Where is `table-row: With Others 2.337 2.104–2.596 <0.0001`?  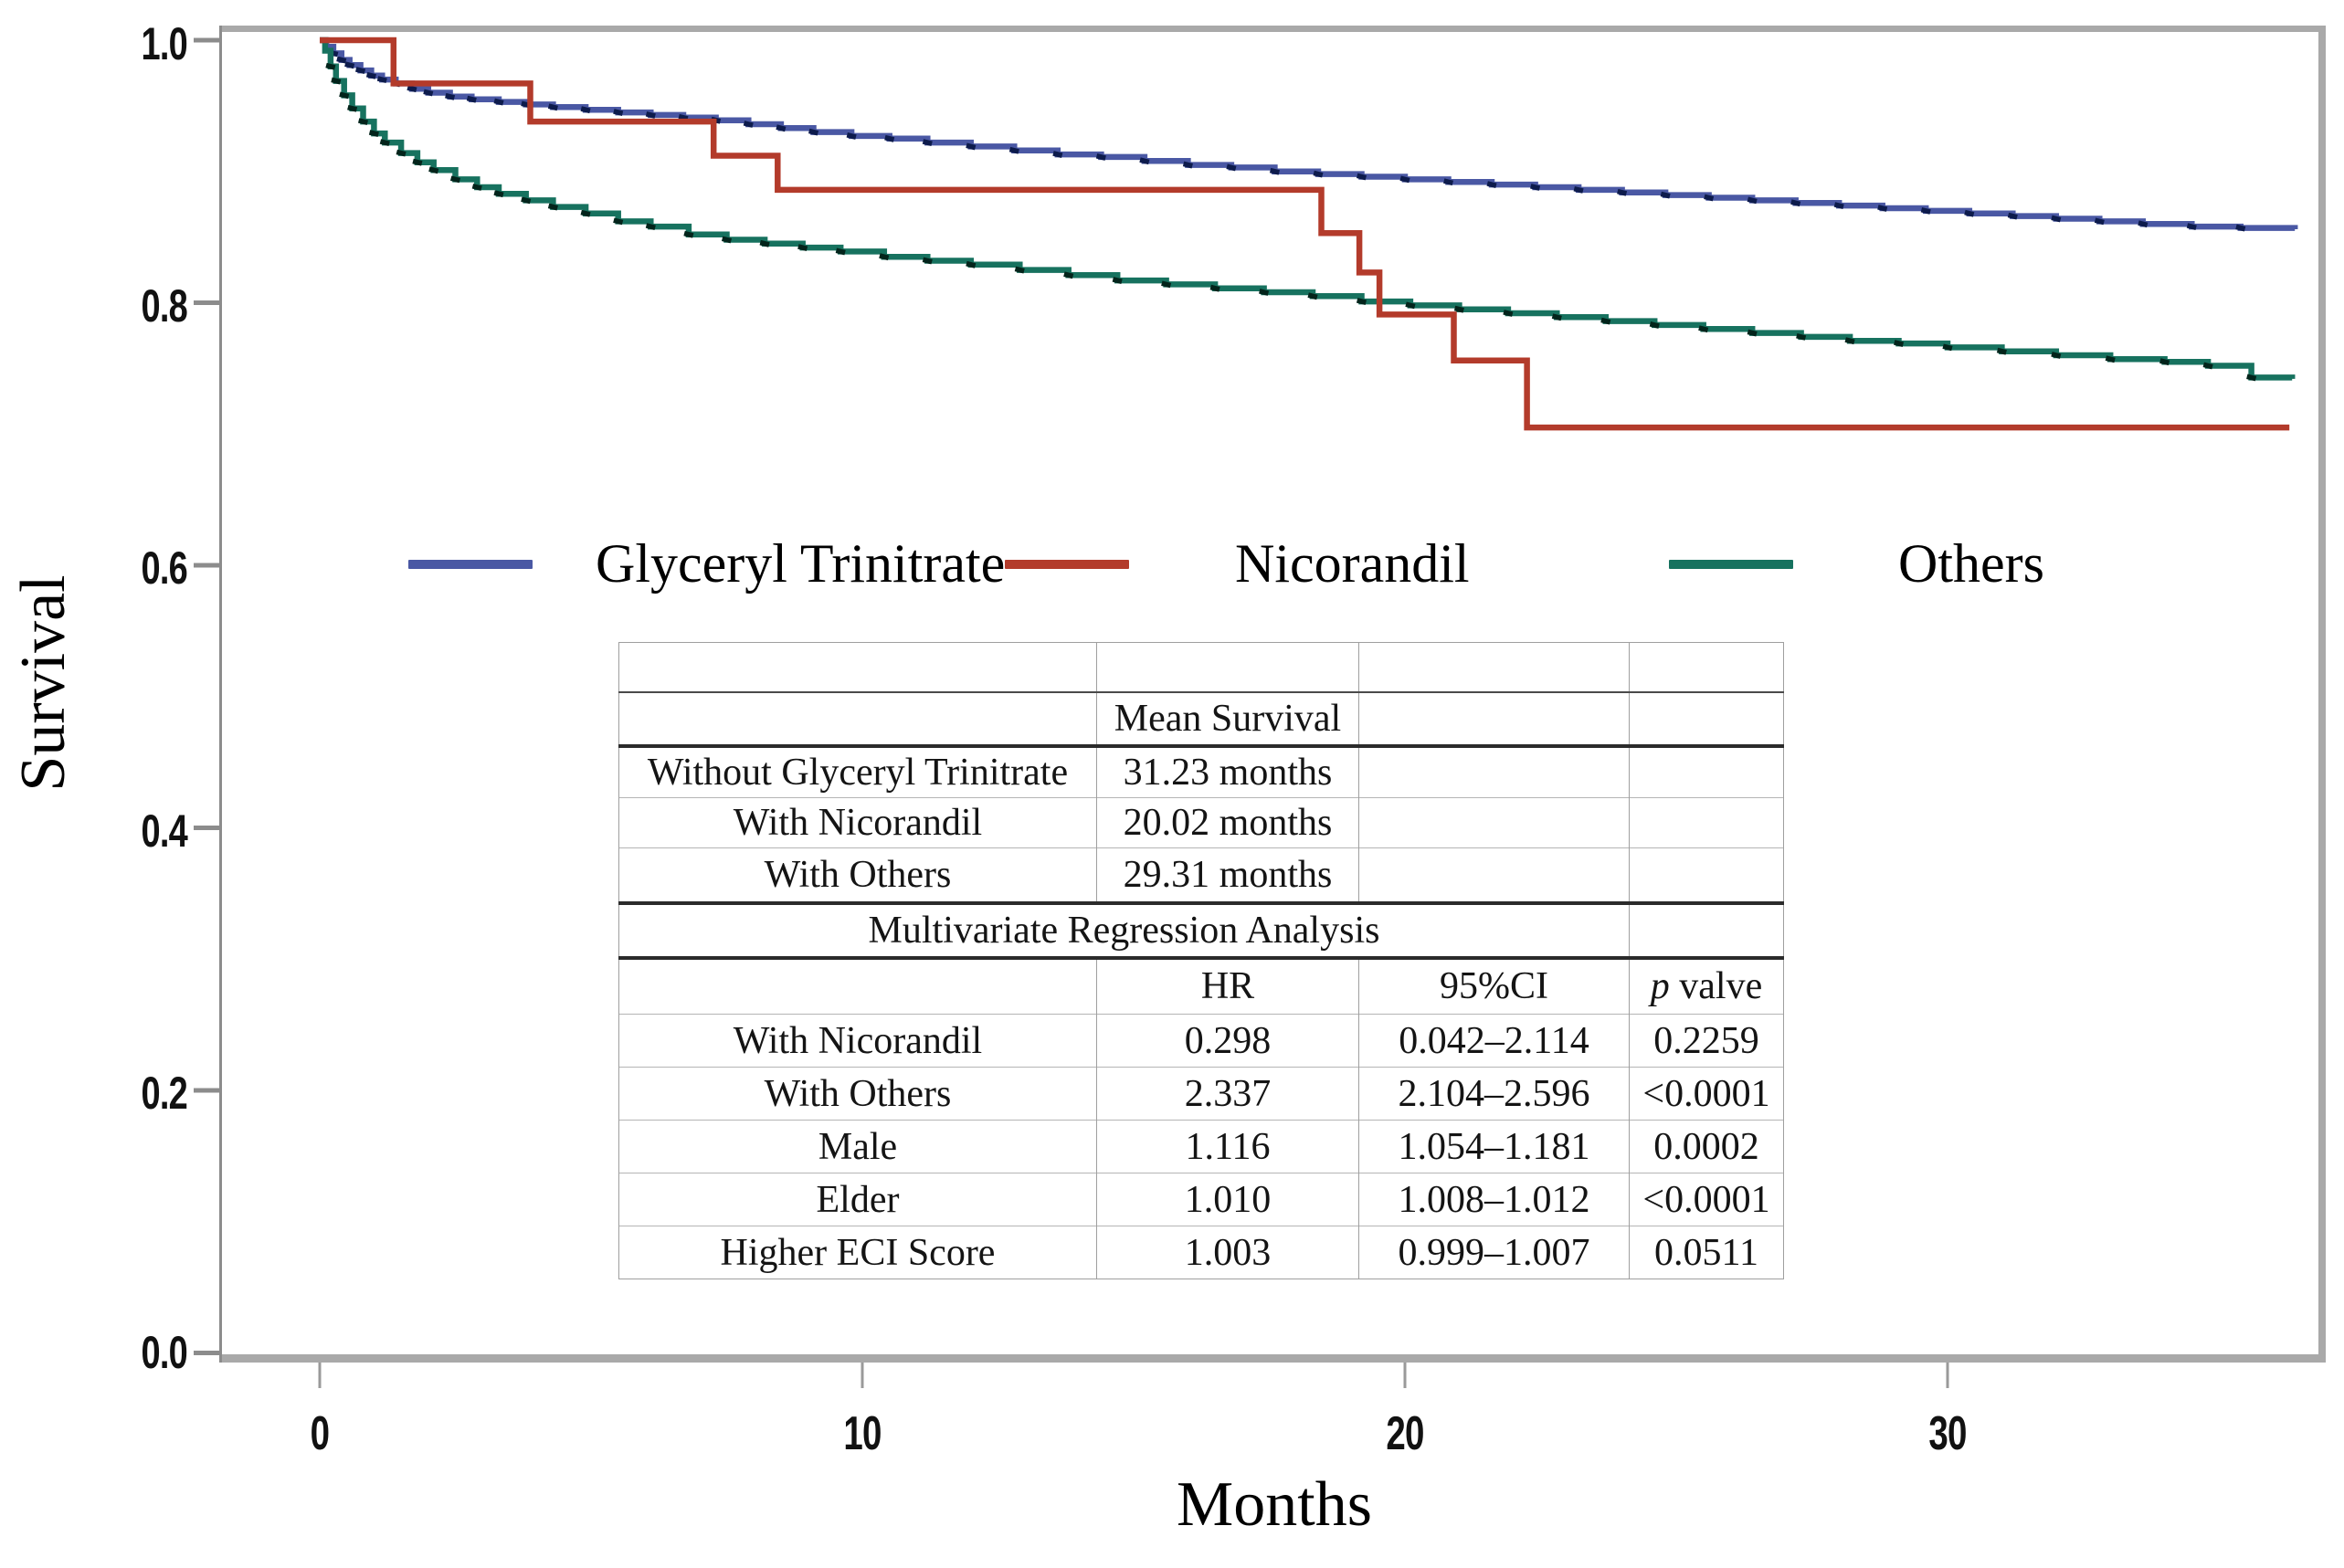 table-row: With Others 2.337 2.104–2.596 <0.0001 is located at coordinates (1201, 1094).